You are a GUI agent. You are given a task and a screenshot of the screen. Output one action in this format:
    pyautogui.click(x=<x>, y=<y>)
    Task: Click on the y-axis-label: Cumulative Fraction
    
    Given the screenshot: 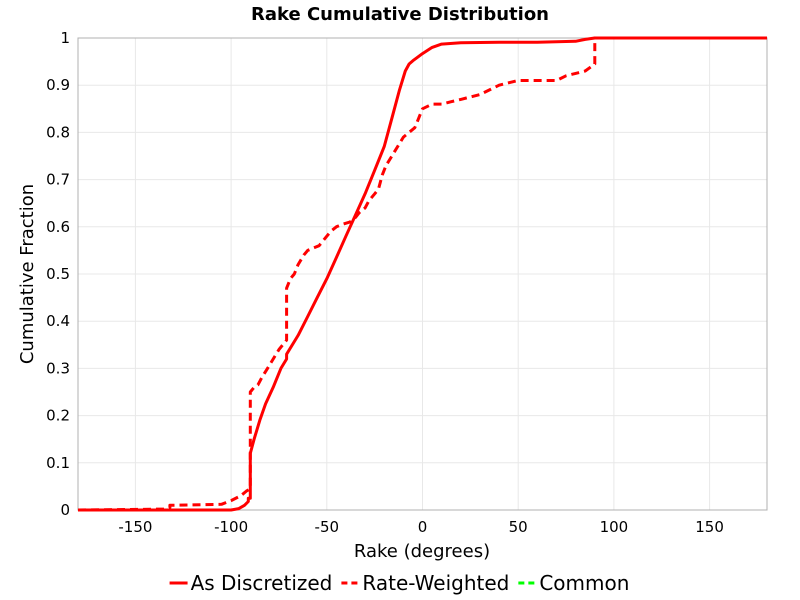 What is the action you would take?
    pyautogui.click(x=27, y=274)
    